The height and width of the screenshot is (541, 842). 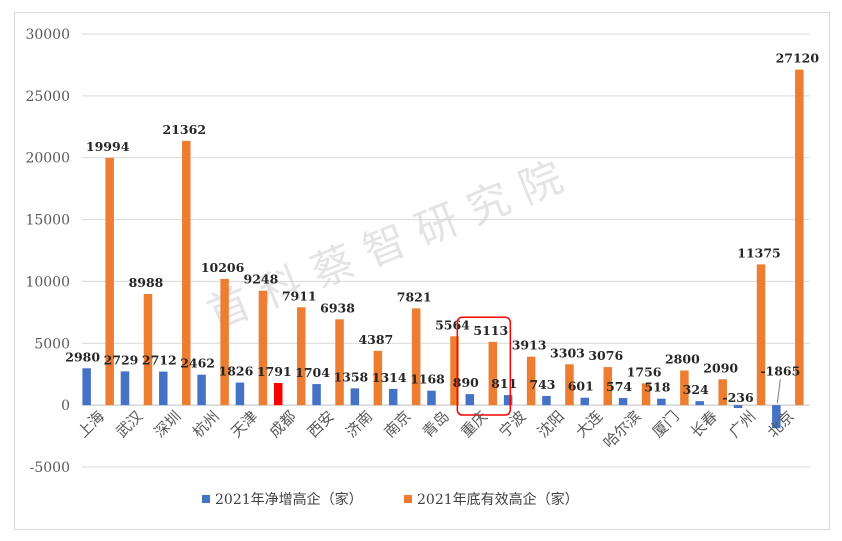 What do you see at coordinates (722, 392) in the screenshot?
I see `bar-total-长春` at bounding box center [722, 392].